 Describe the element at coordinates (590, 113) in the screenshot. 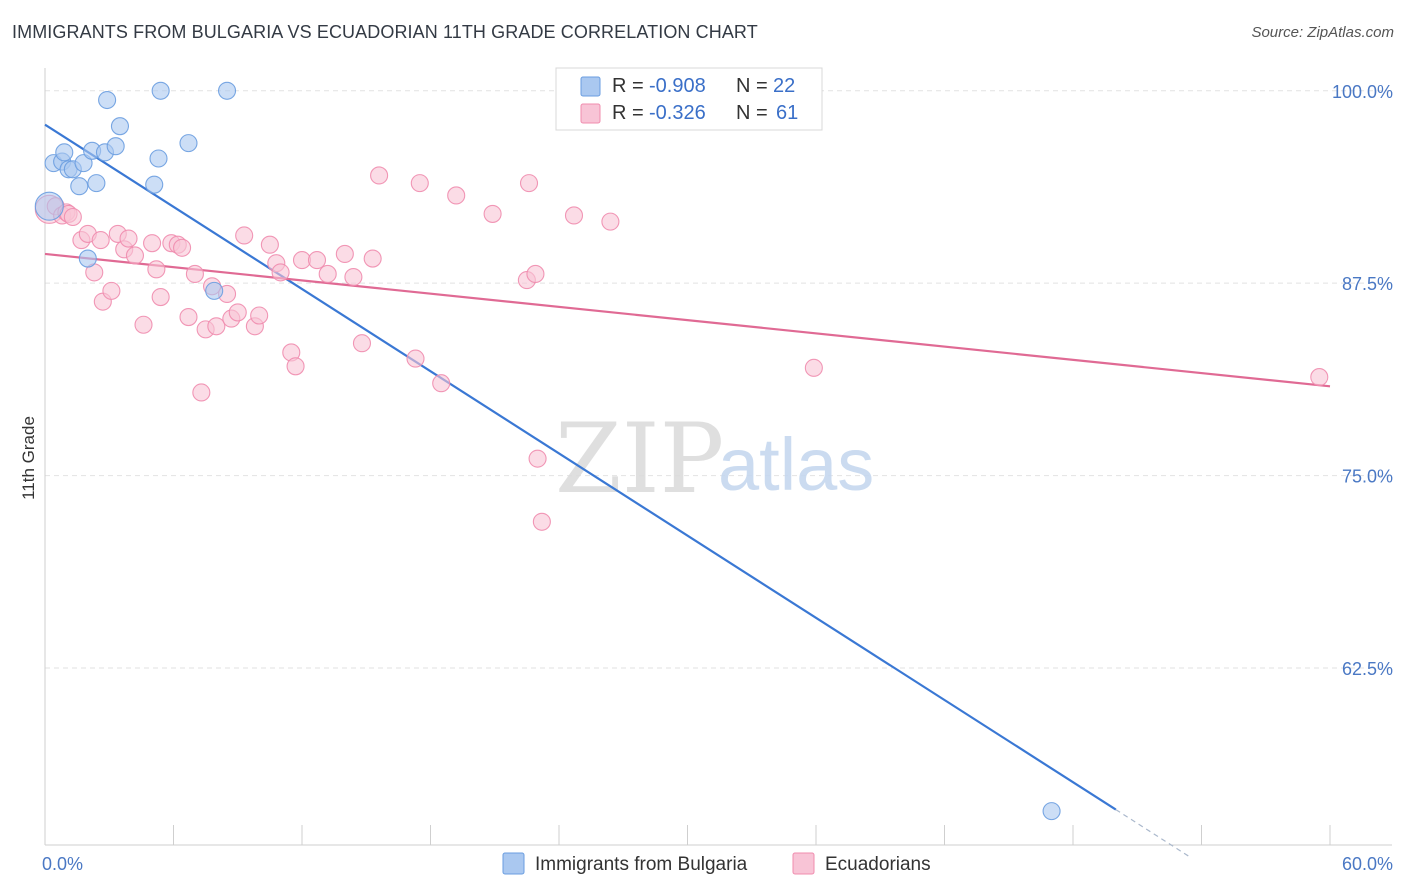

I see `legend-swatch-ecuadorians` at that location.